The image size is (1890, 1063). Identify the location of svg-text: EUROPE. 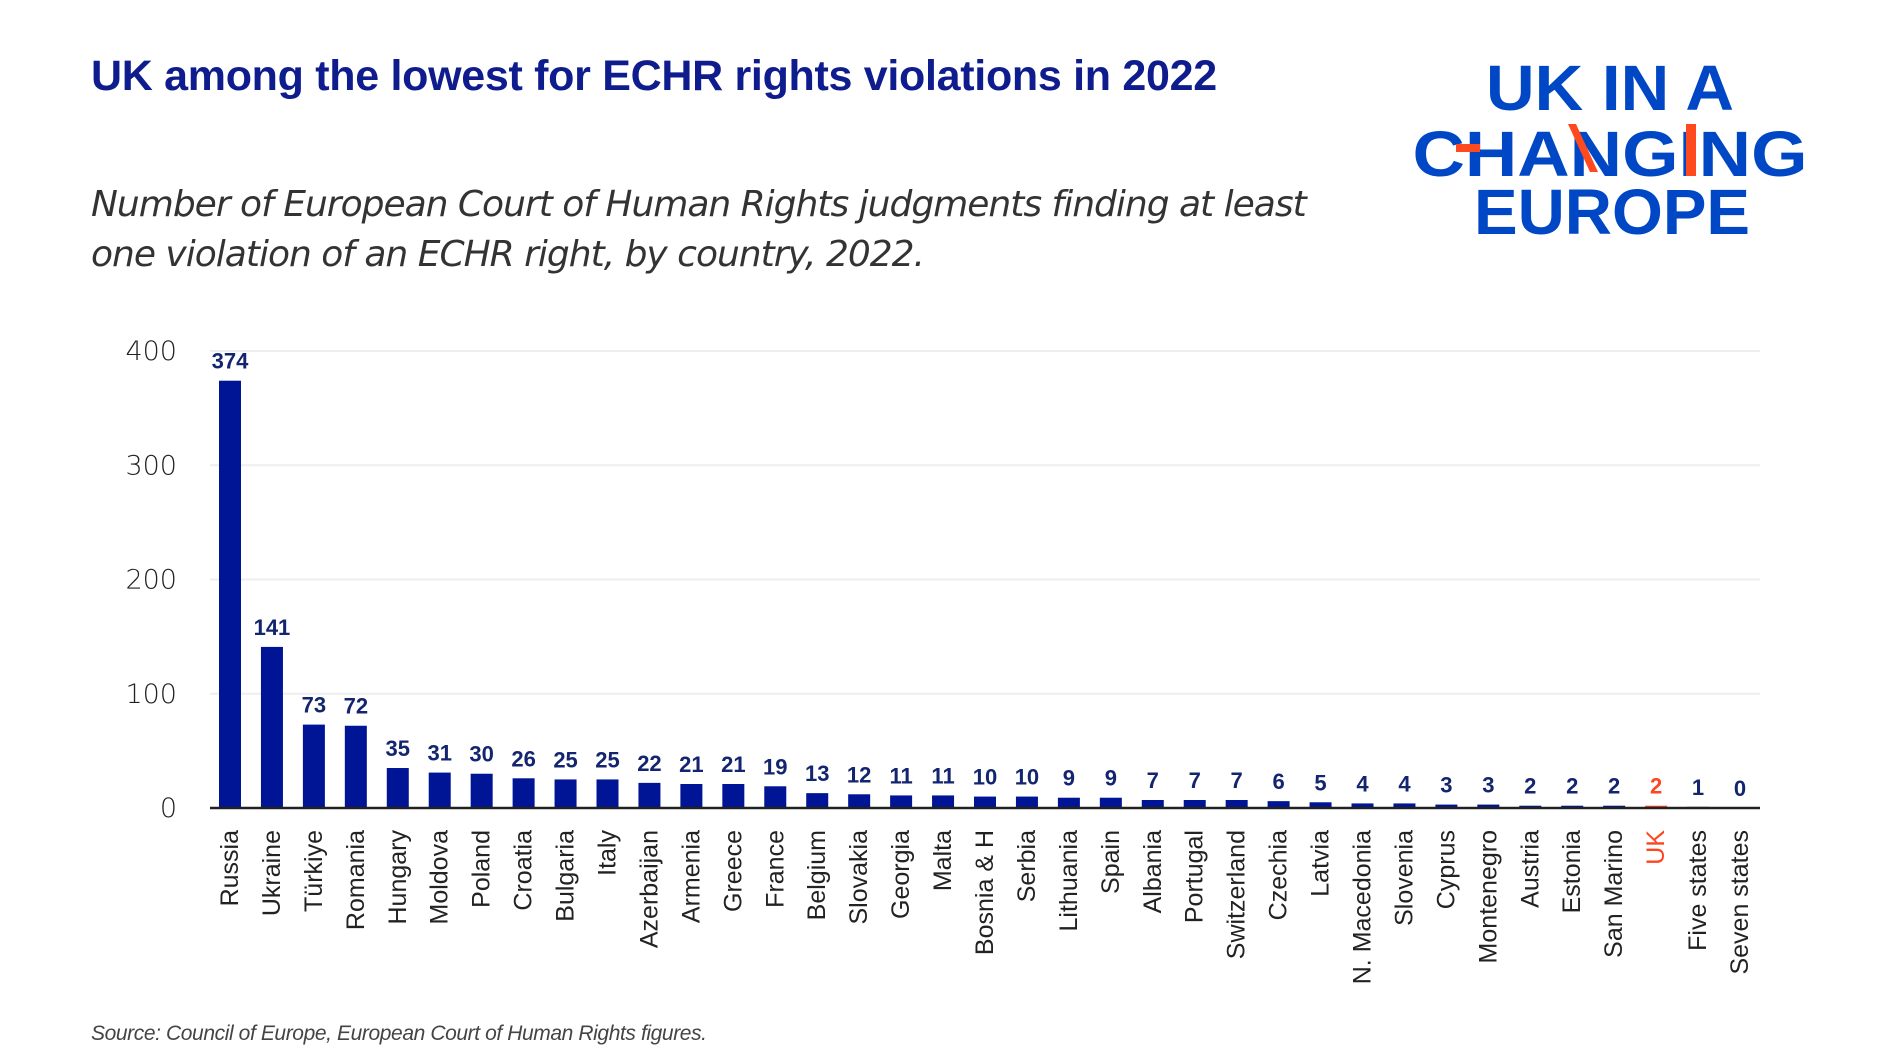
(1612, 209).